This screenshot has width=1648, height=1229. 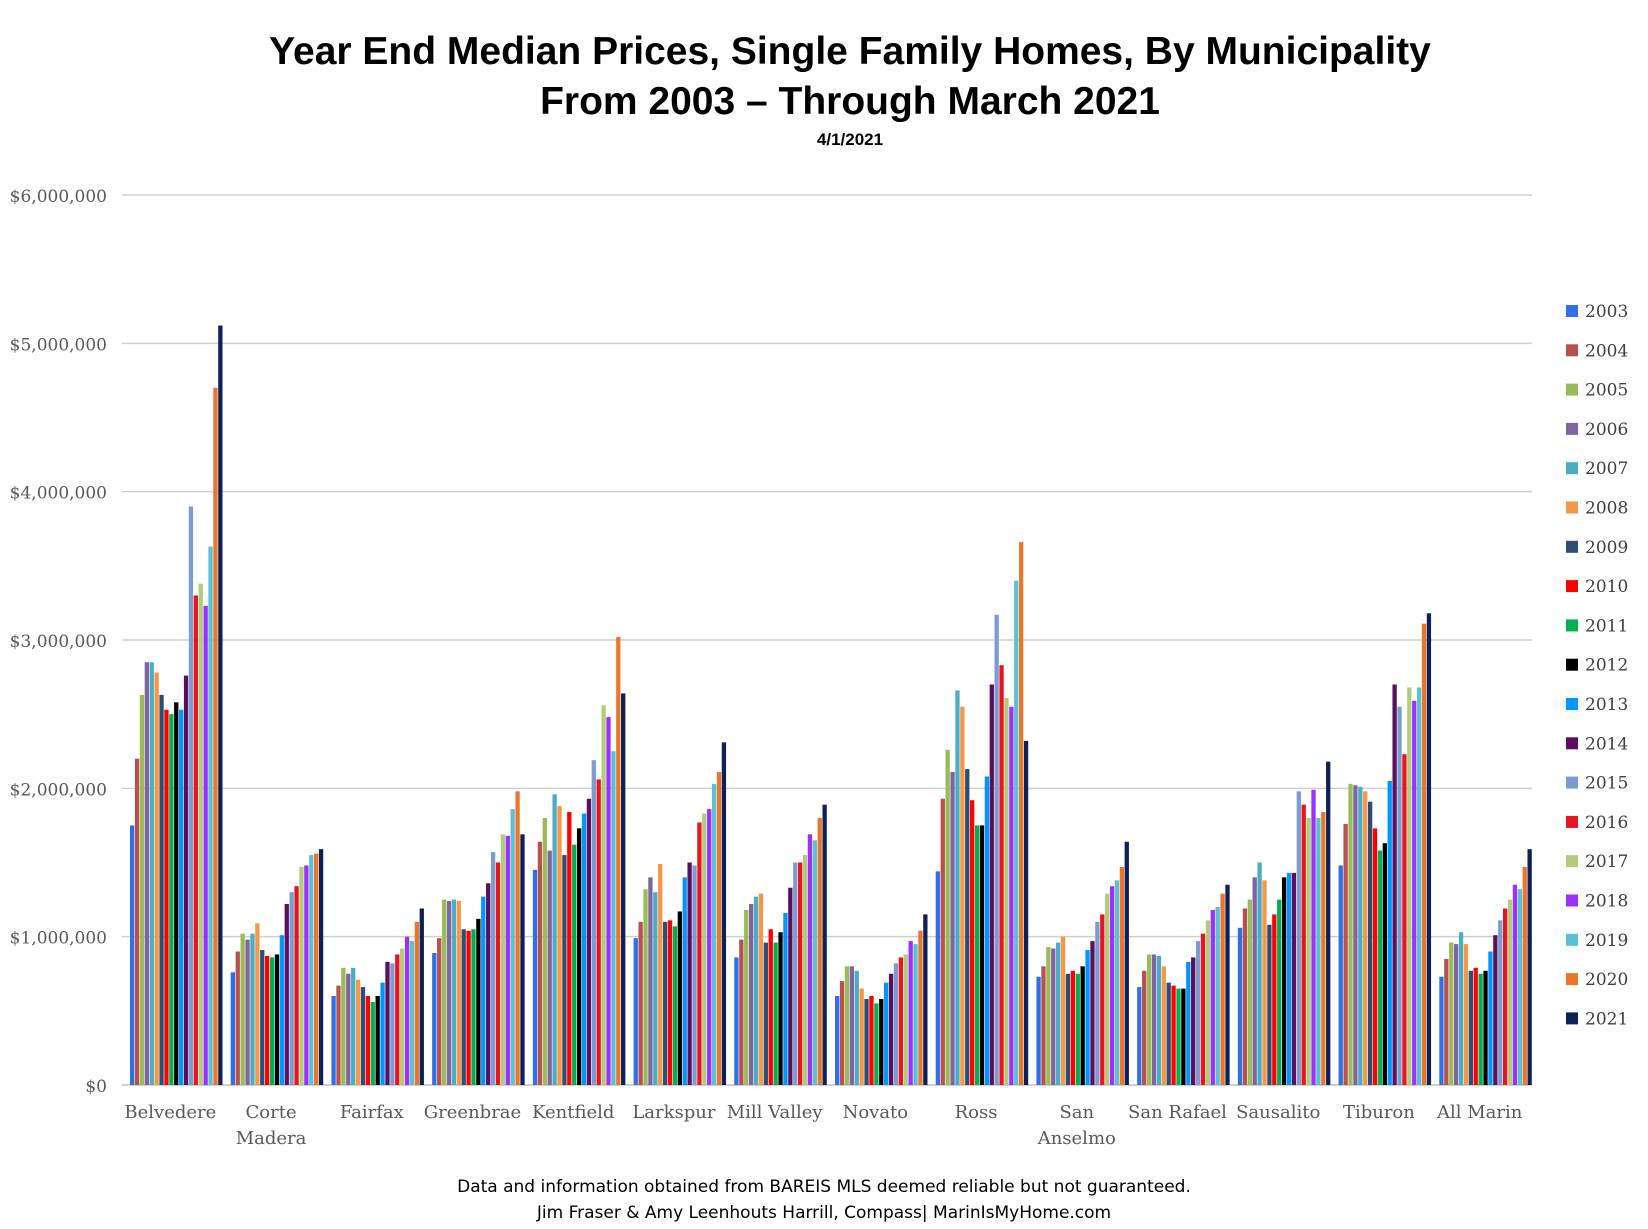 What do you see at coordinates (1479, 1112) in the screenshot?
I see `x-tick-label: All Marin` at bounding box center [1479, 1112].